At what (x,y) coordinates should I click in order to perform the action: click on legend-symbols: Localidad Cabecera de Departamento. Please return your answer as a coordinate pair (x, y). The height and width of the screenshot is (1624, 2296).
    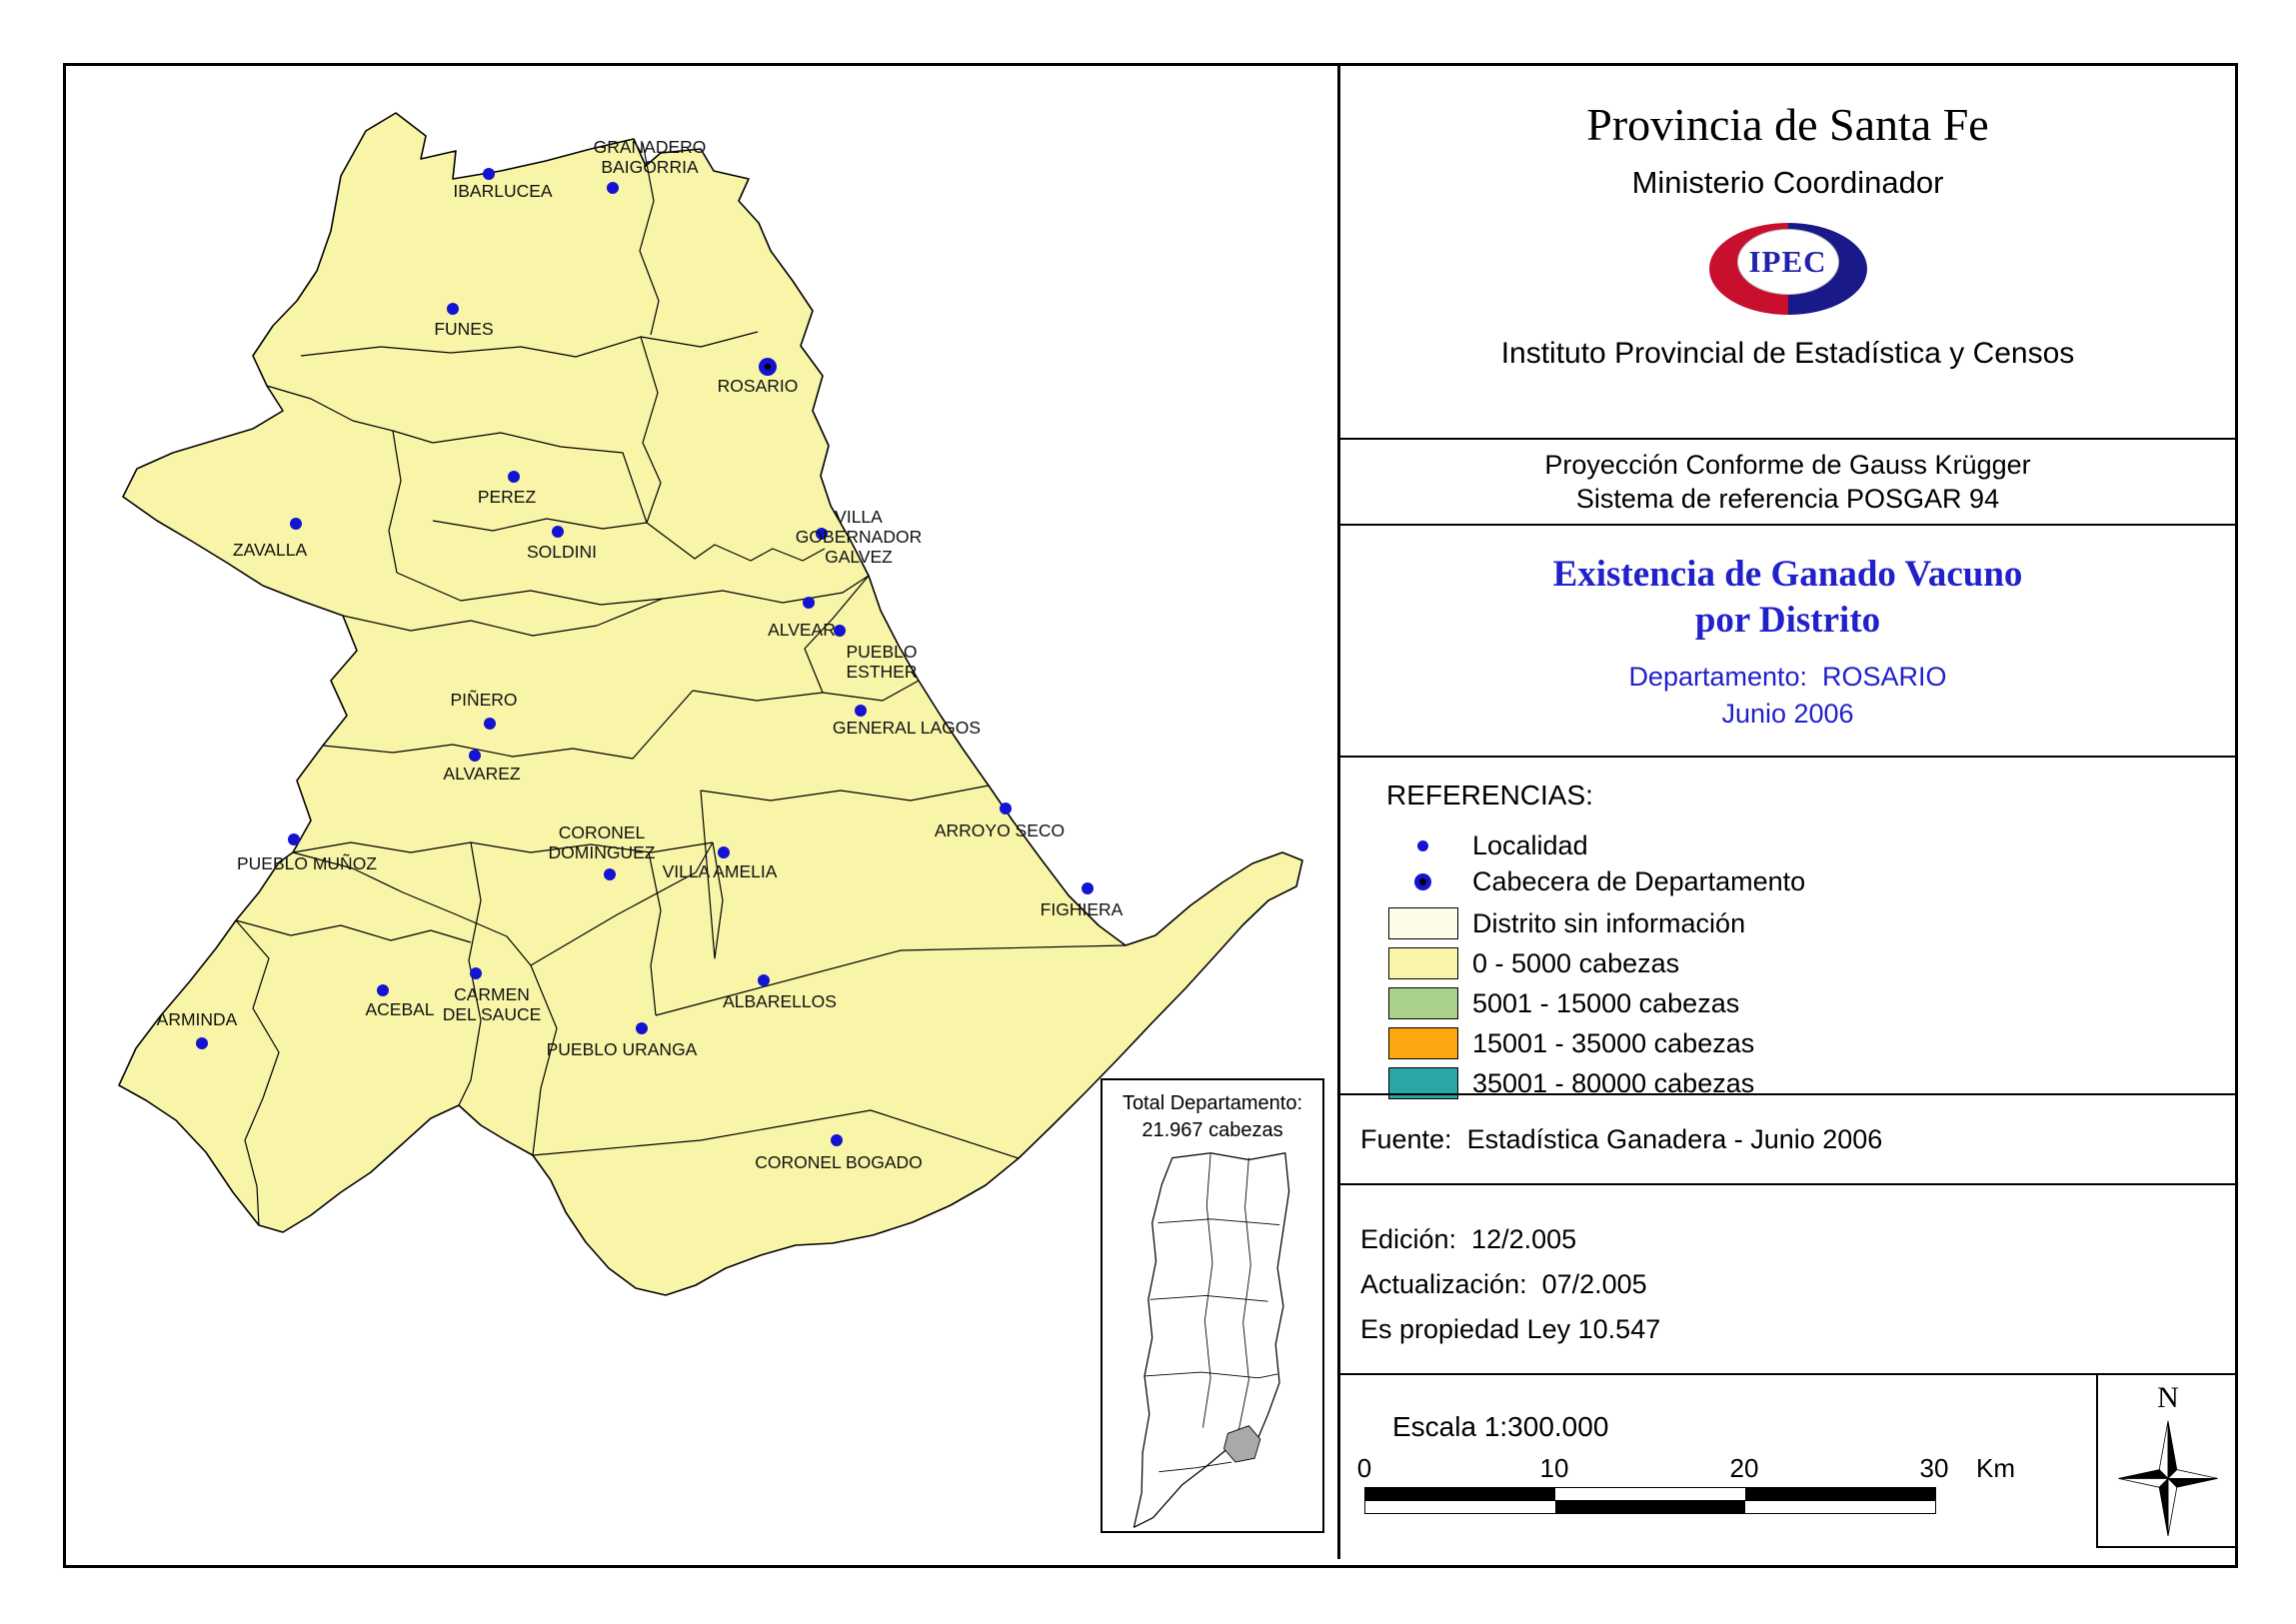
    Looking at the image, I should click on (1810, 863).